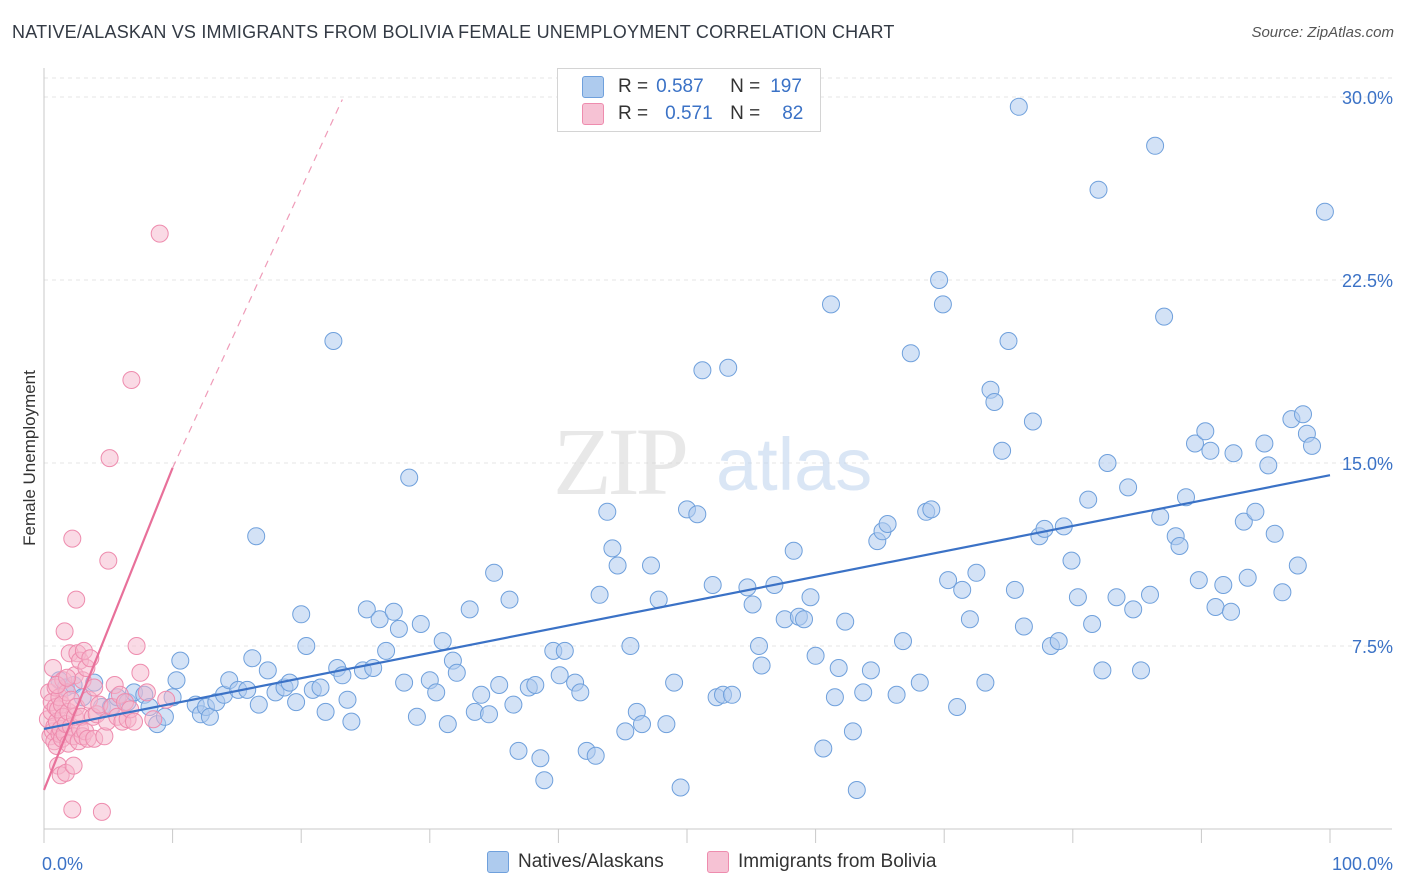  I want to click on legend-swatch-pink, so click(593, 114).